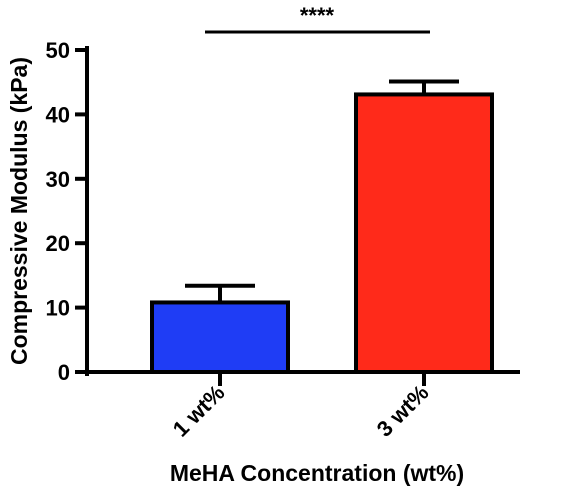 The height and width of the screenshot is (502, 571). Describe the element at coordinates (58, 243) in the screenshot. I see `y-tick-label-20: 20` at that location.